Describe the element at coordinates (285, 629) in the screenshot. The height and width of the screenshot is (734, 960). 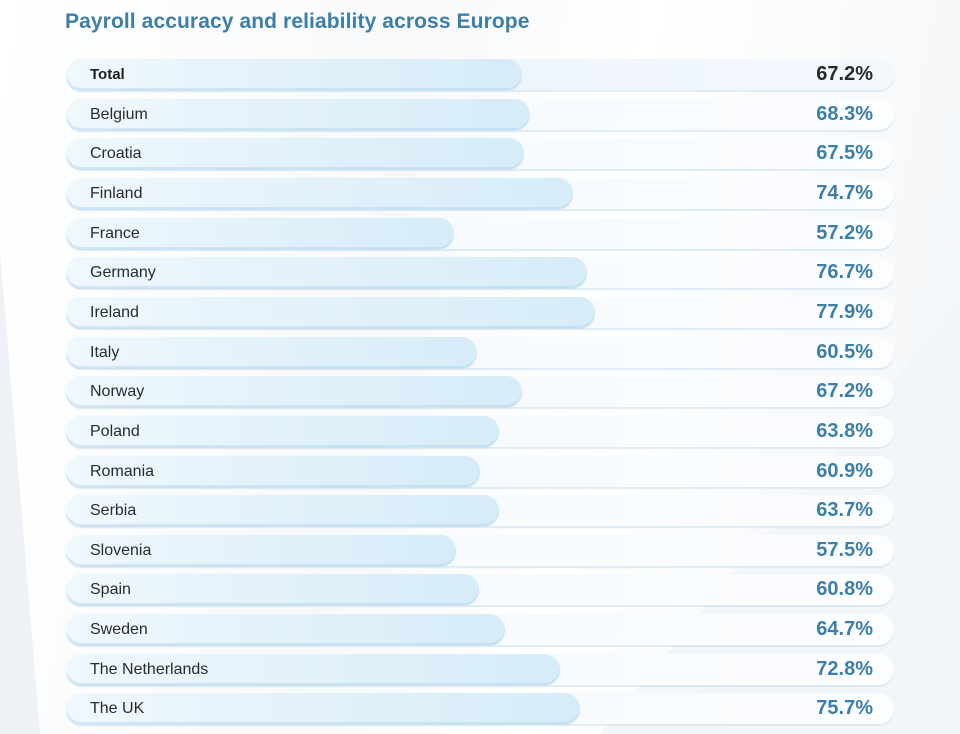
I see `bar-sweden` at that location.